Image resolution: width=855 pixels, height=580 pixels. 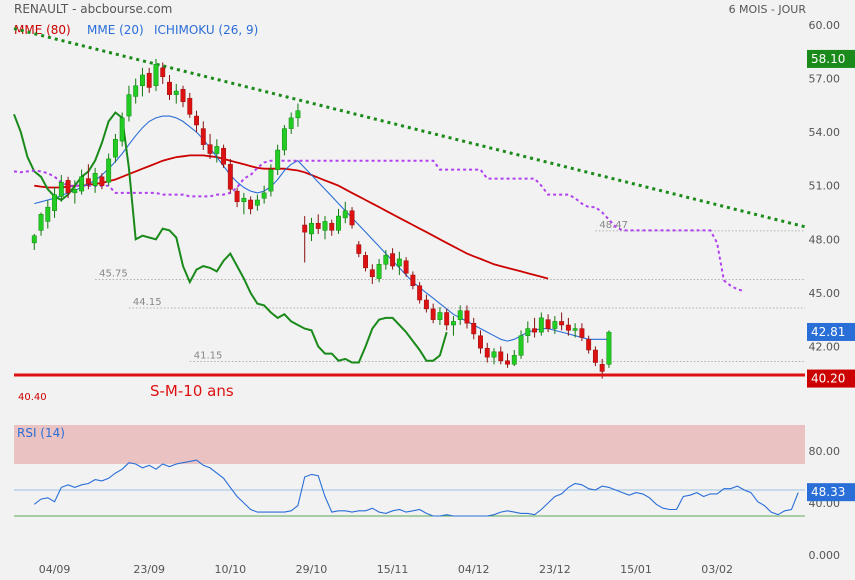 I want to click on price-tick-label: 54.00, so click(x=825, y=132).